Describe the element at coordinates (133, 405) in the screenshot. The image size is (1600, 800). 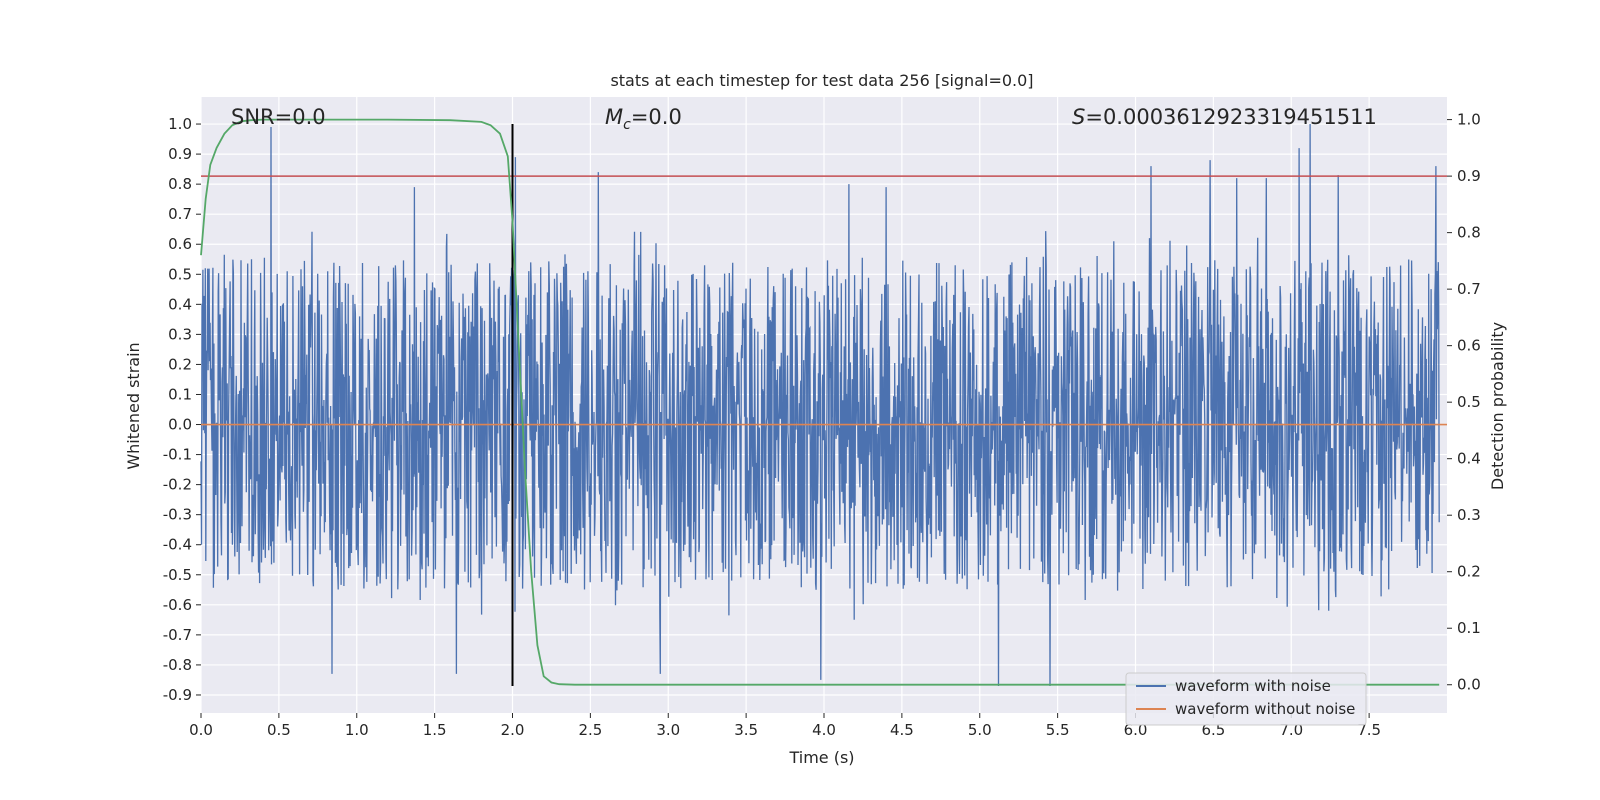
I see `y-axis-label: Whitened strain` at that location.